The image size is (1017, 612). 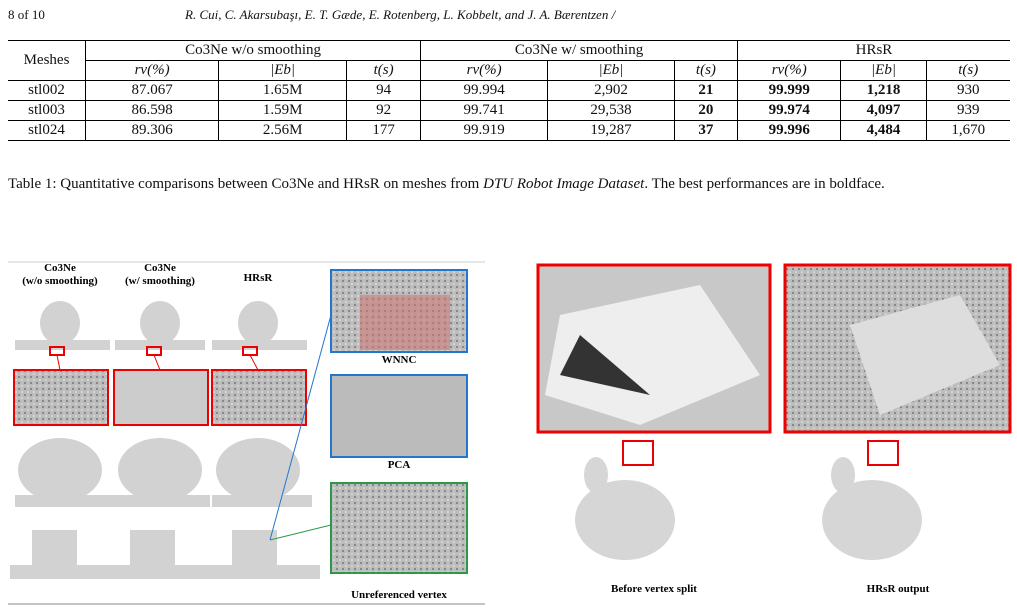 I want to click on caption-dataset: DTU Robot Image Dataset, so click(x=564, y=184).